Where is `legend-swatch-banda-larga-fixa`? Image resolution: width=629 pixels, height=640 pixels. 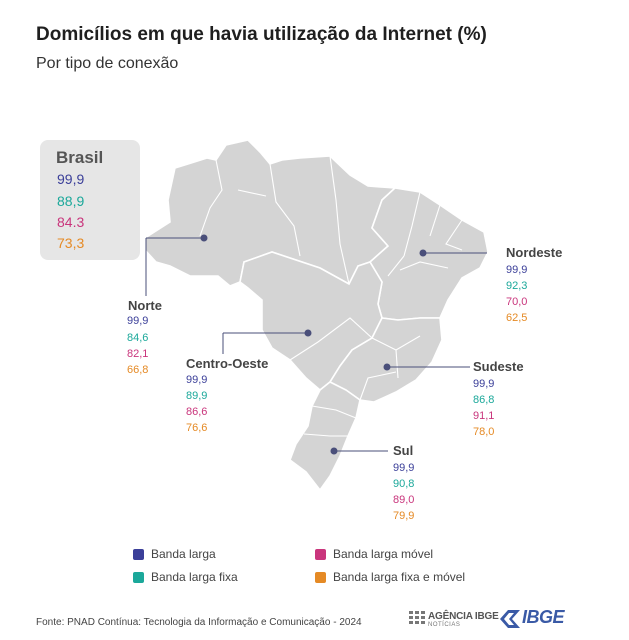 legend-swatch-banda-larga-fixa is located at coordinates (138, 577).